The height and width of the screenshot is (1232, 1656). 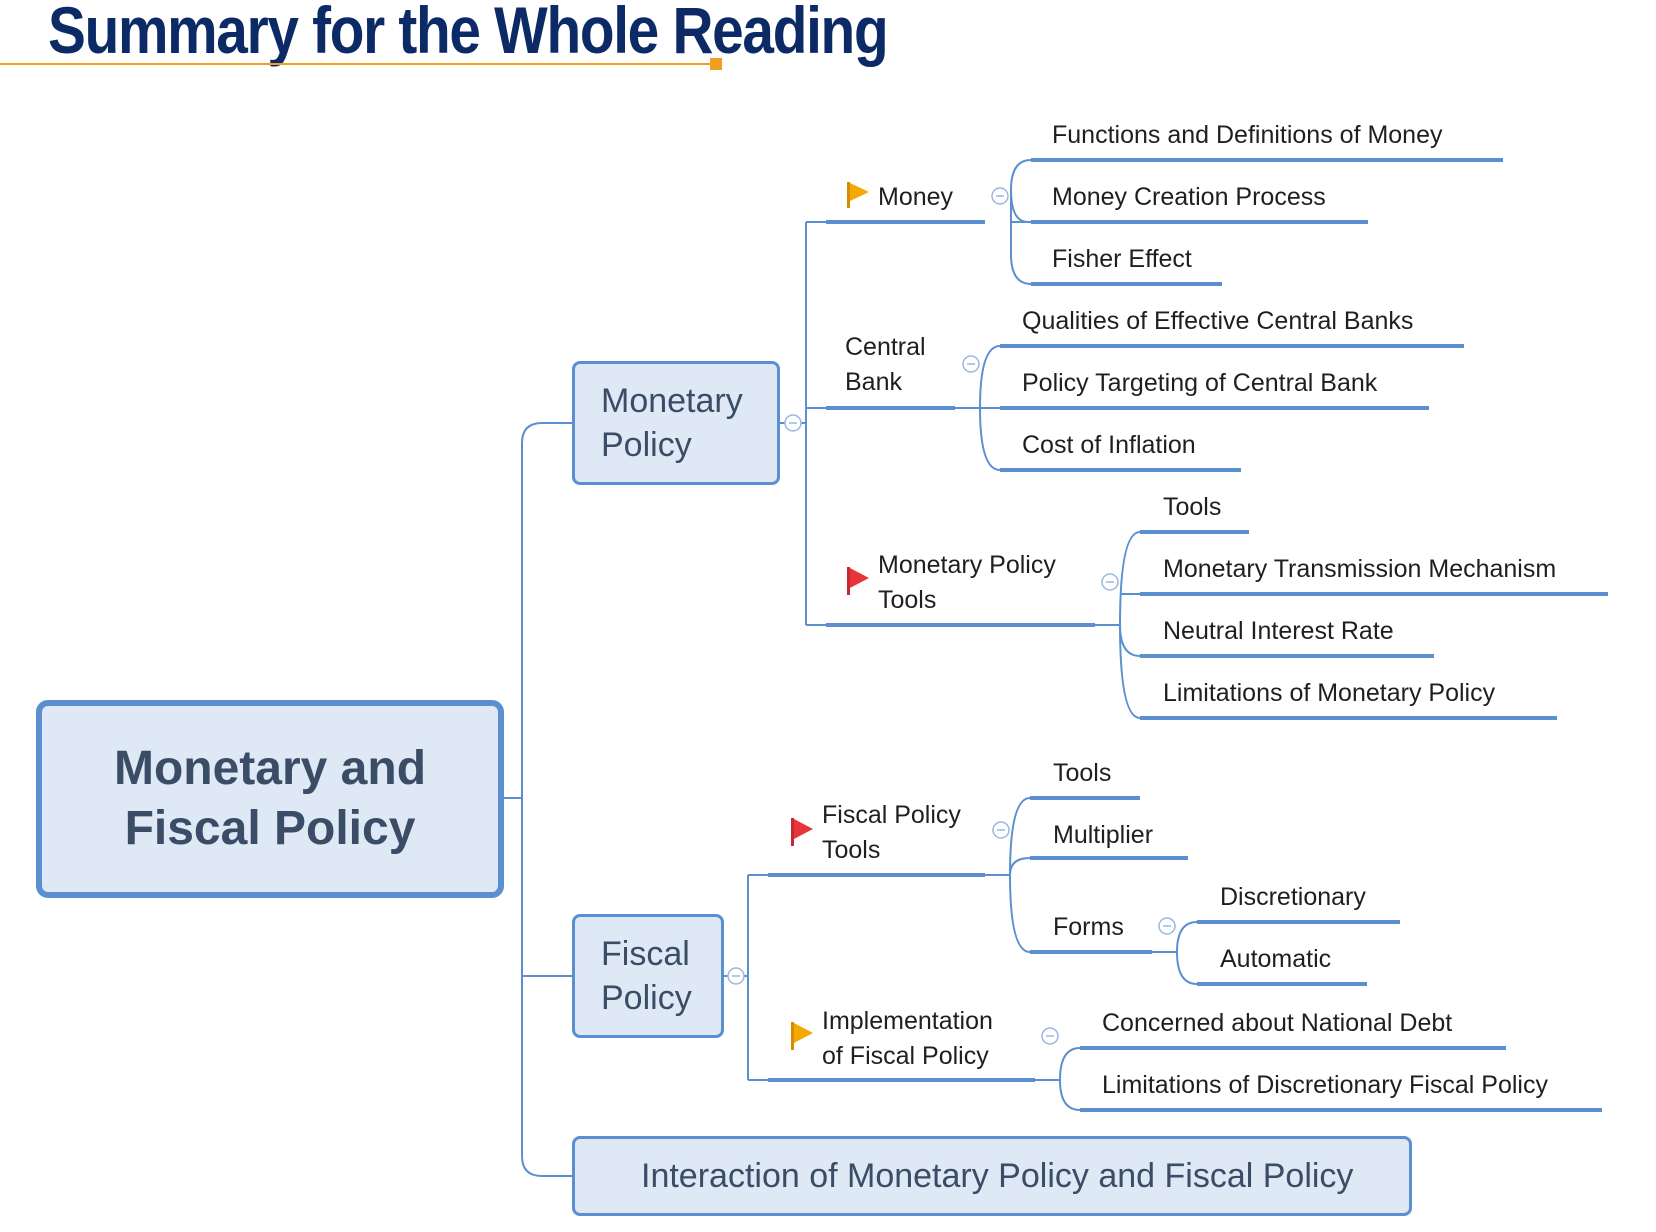 I want to click on title-underline-marker, so click(x=716, y=64).